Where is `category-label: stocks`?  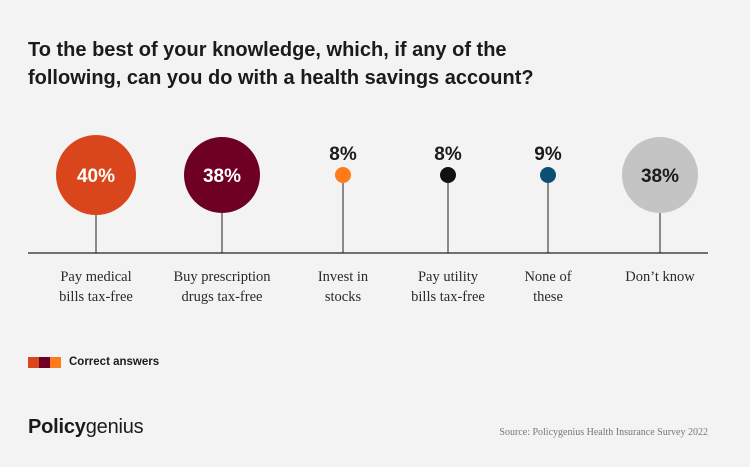 category-label: stocks is located at coordinates (343, 297).